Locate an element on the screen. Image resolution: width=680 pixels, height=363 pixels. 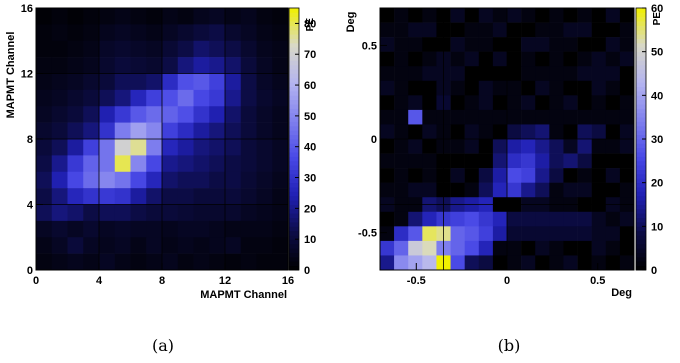
colorbar-tick-label: 0 is located at coordinates (307, 271).